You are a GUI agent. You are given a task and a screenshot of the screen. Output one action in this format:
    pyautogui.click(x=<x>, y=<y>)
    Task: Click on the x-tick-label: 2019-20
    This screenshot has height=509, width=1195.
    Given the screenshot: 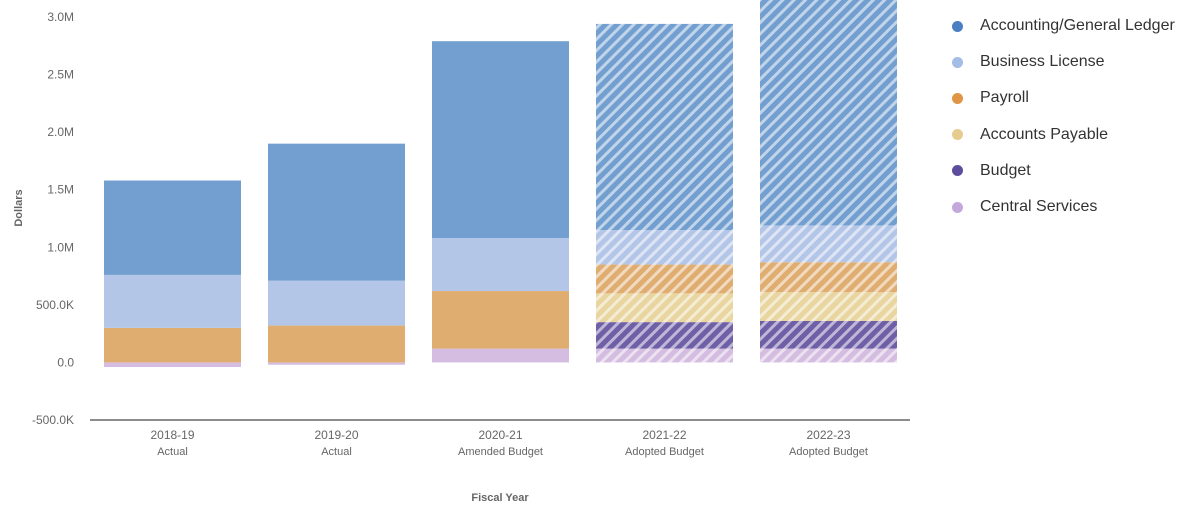 What is the action you would take?
    pyautogui.click(x=336, y=435)
    